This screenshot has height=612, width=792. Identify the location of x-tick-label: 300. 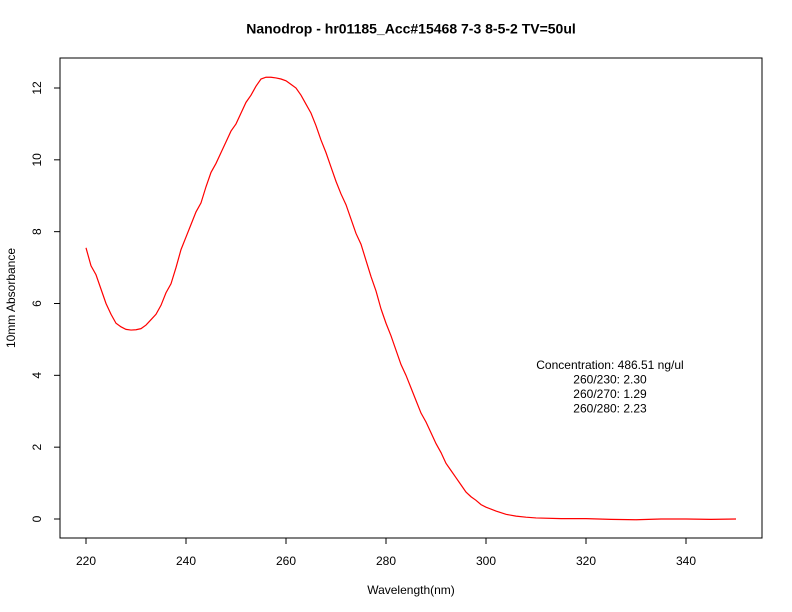
(486, 561).